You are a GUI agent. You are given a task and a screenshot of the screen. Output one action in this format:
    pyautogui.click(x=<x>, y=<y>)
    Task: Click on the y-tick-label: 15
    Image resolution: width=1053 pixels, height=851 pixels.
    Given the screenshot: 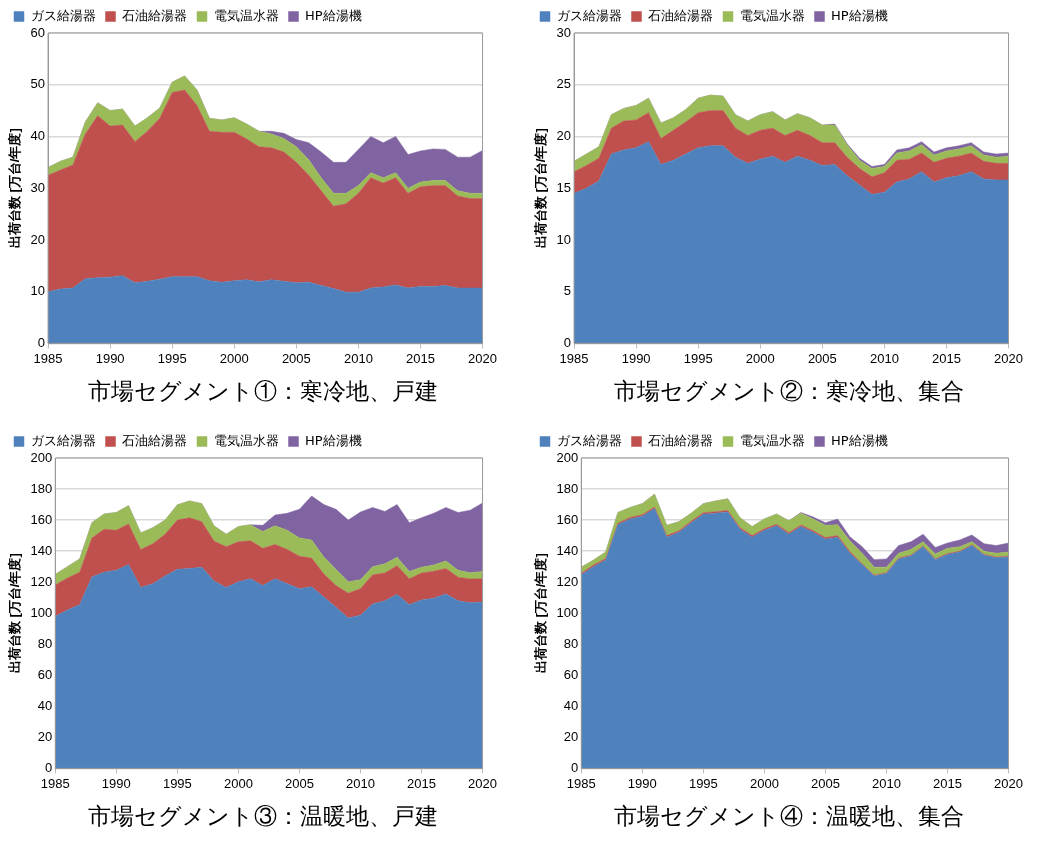 What is the action you would take?
    pyautogui.click(x=564, y=187)
    